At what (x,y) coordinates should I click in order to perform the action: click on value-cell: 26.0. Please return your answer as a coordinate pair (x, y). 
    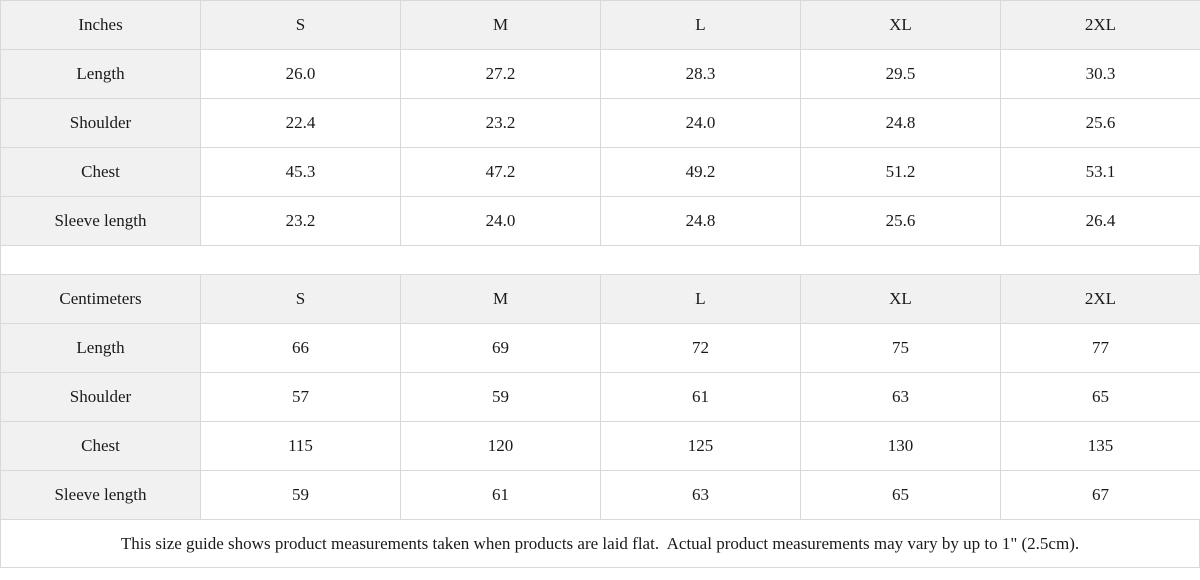
    Looking at the image, I should click on (300, 74).